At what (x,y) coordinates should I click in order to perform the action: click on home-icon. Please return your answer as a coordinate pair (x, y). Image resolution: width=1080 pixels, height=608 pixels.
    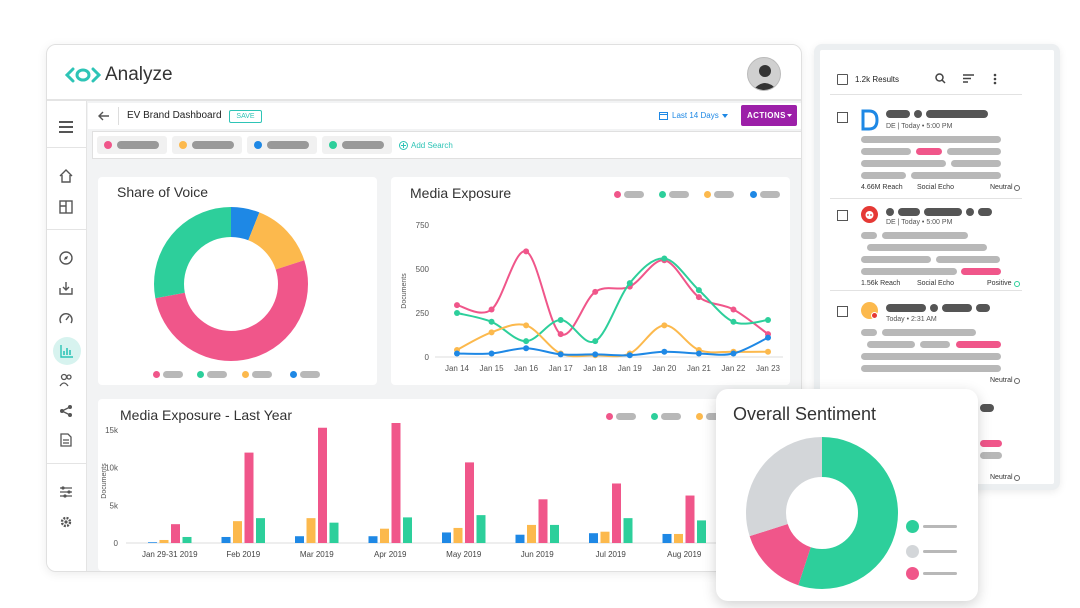
    Looking at the image, I should click on (66, 176).